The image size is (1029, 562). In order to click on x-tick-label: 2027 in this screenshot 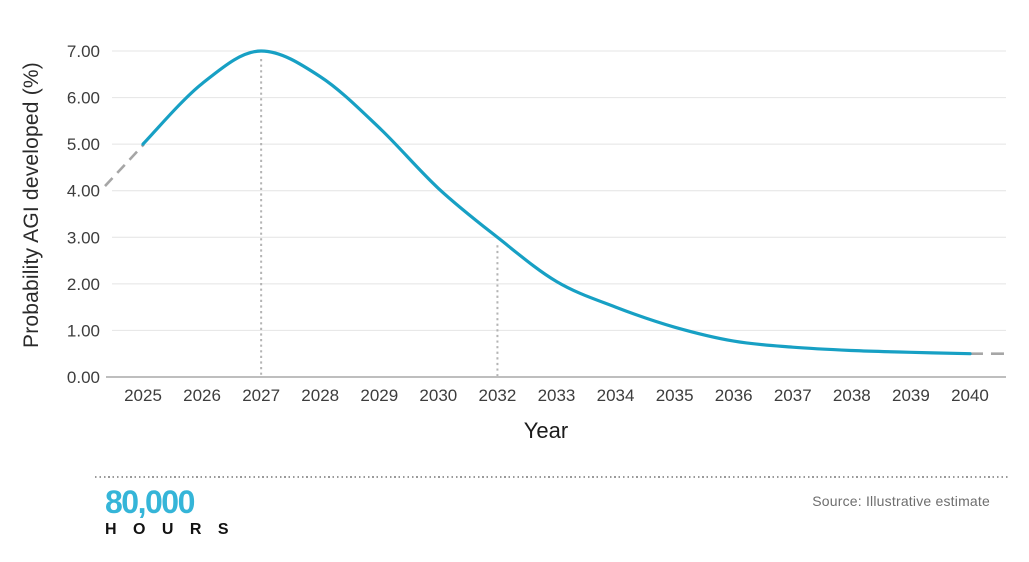, I will do `click(261, 395)`.